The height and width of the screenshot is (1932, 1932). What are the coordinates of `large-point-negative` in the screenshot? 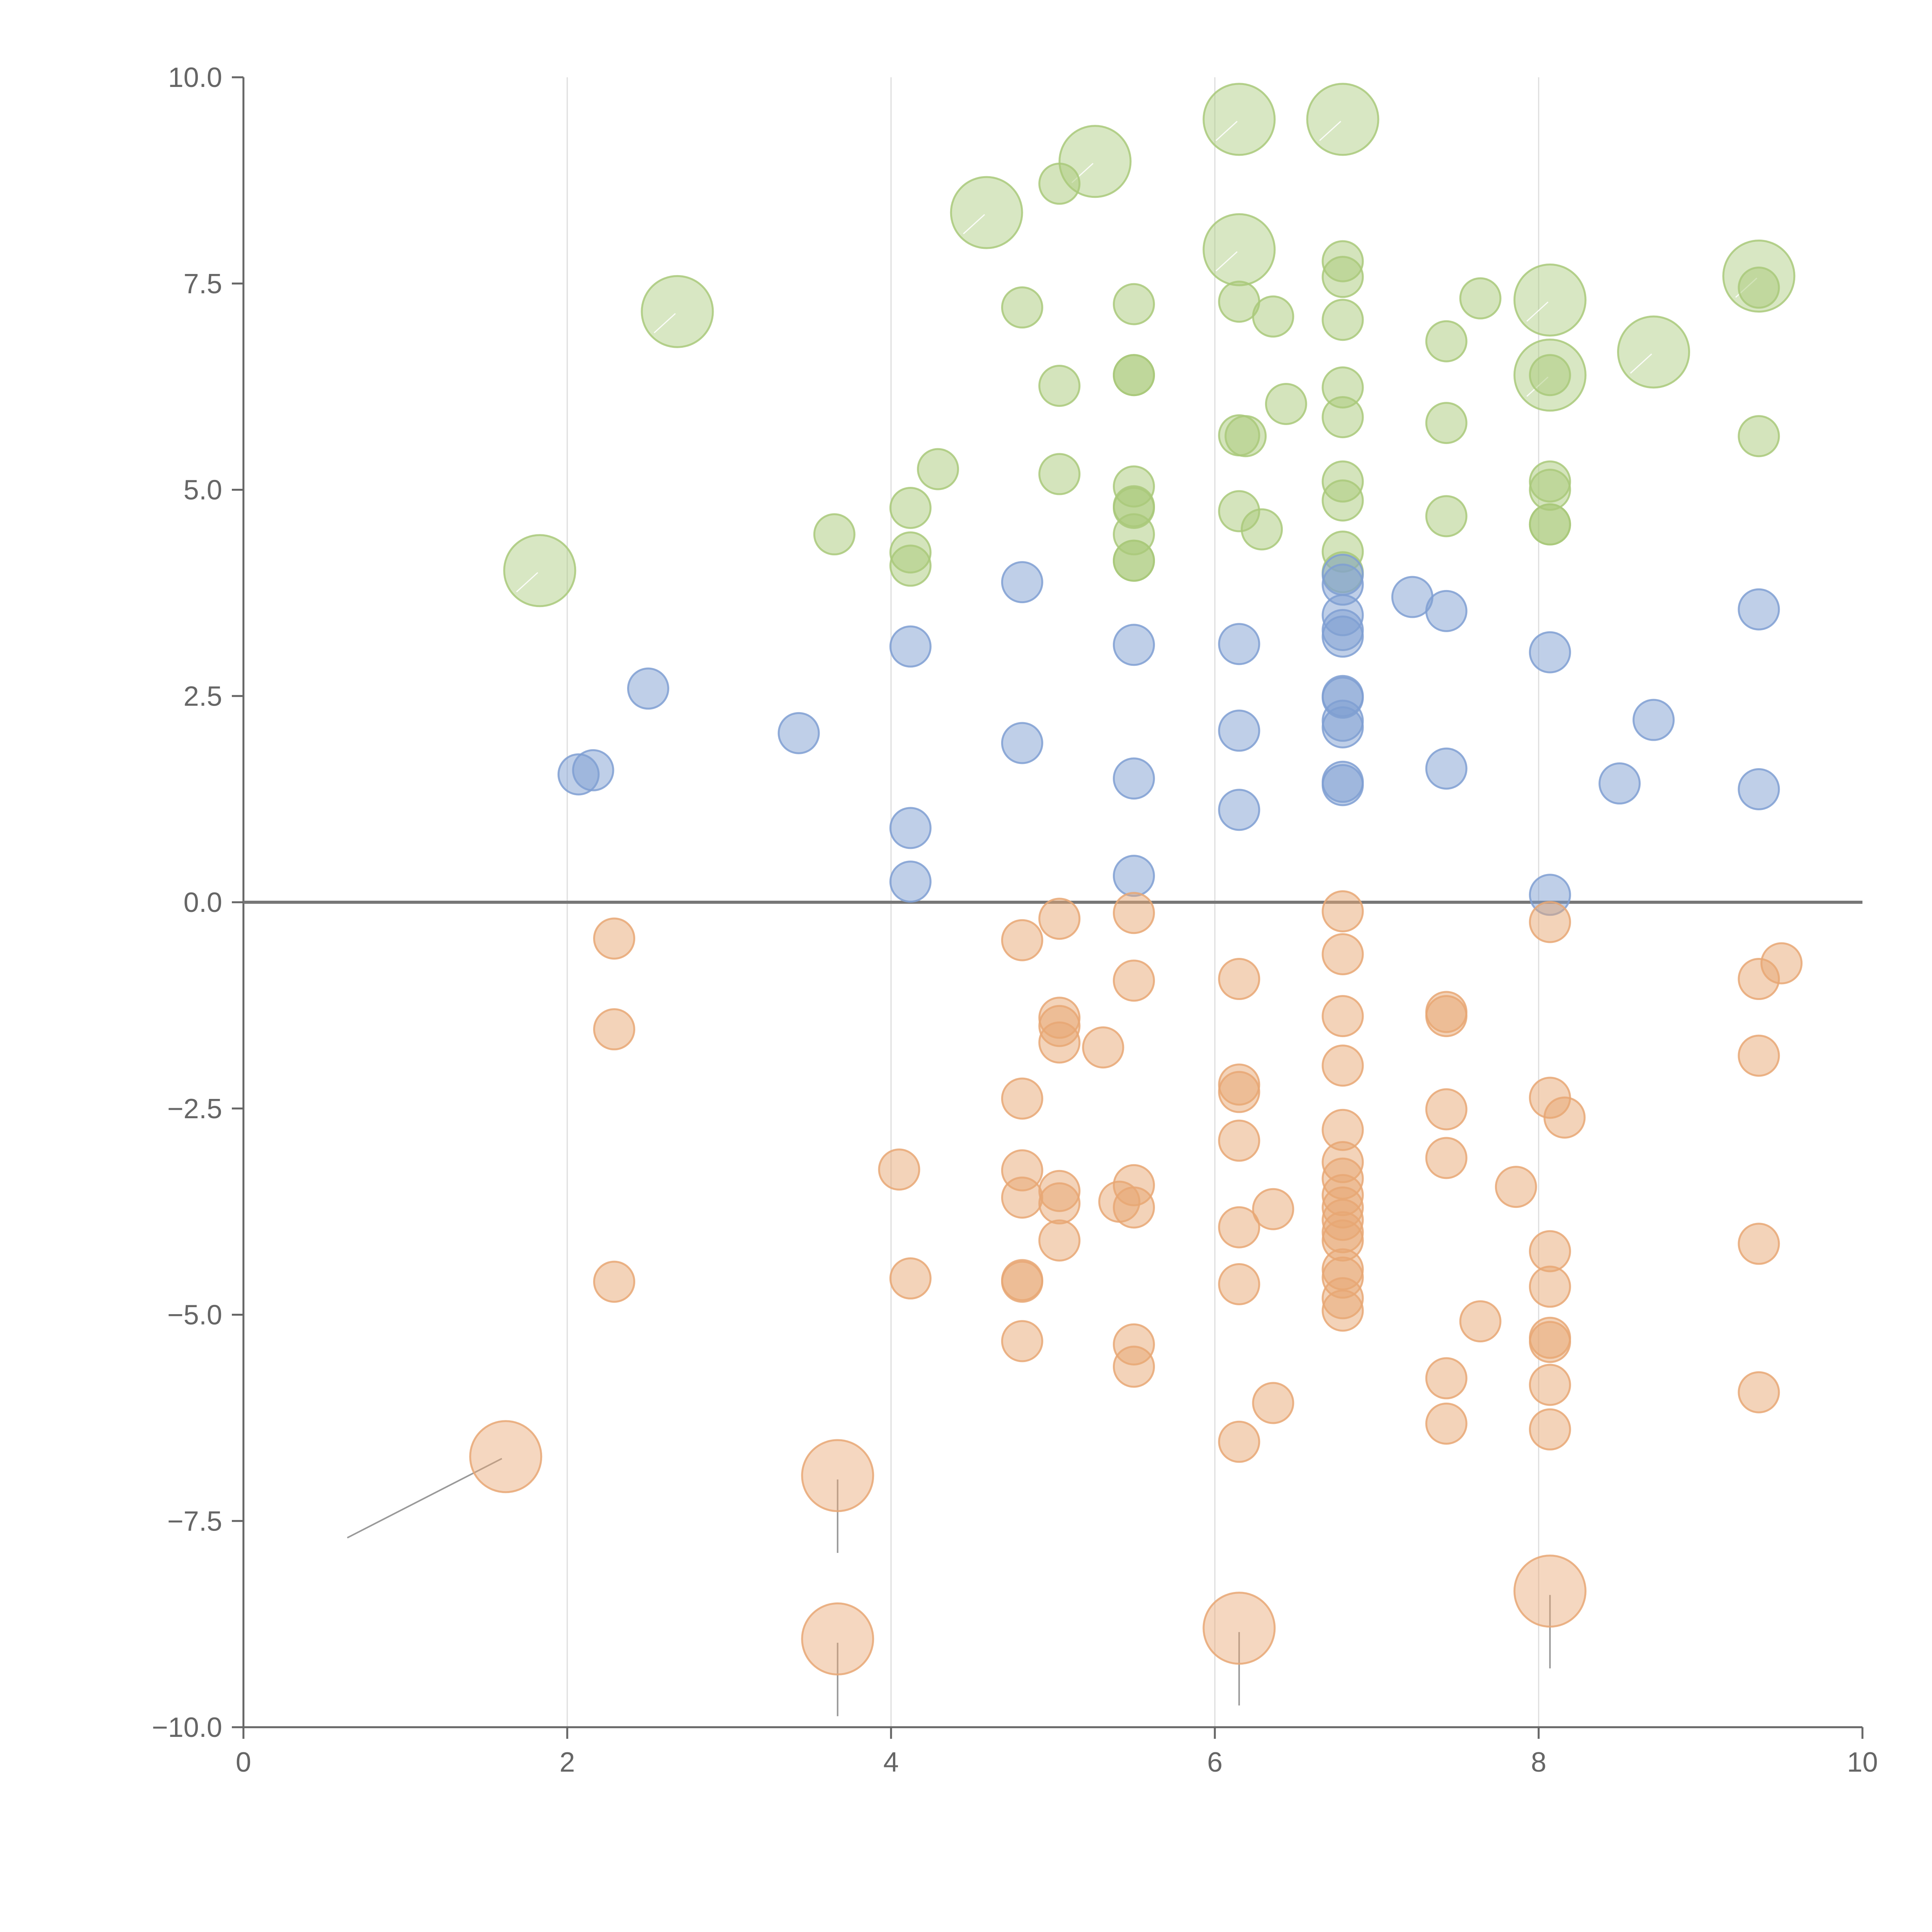 It's located at (1550, 1591).